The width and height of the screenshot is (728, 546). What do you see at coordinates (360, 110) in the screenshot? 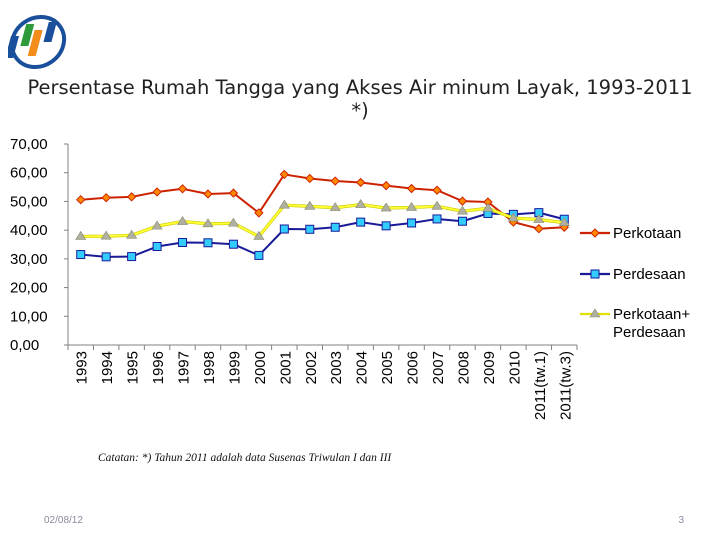
I see `slide-title-line2: *)` at bounding box center [360, 110].